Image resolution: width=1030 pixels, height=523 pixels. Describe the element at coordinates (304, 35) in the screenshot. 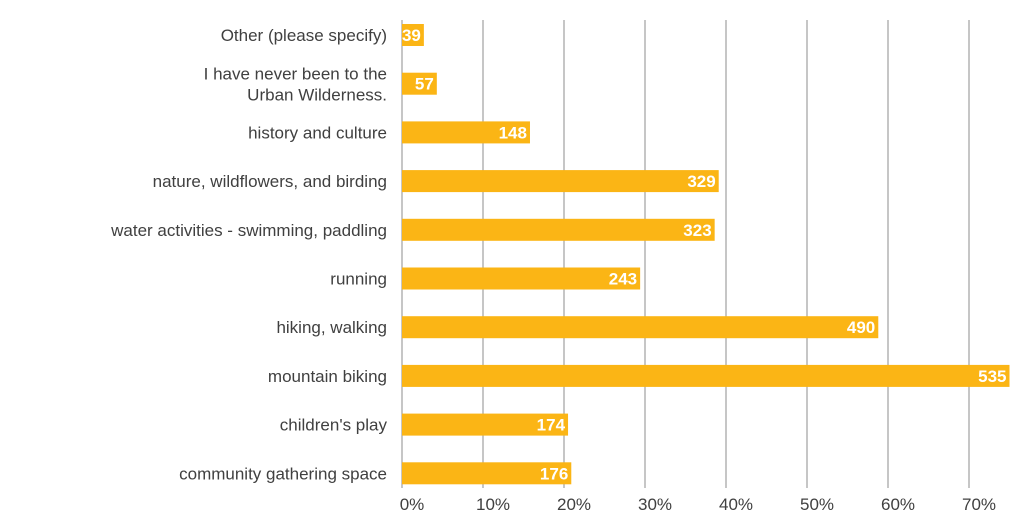

I see `category-label: Other (please specify)` at that location.